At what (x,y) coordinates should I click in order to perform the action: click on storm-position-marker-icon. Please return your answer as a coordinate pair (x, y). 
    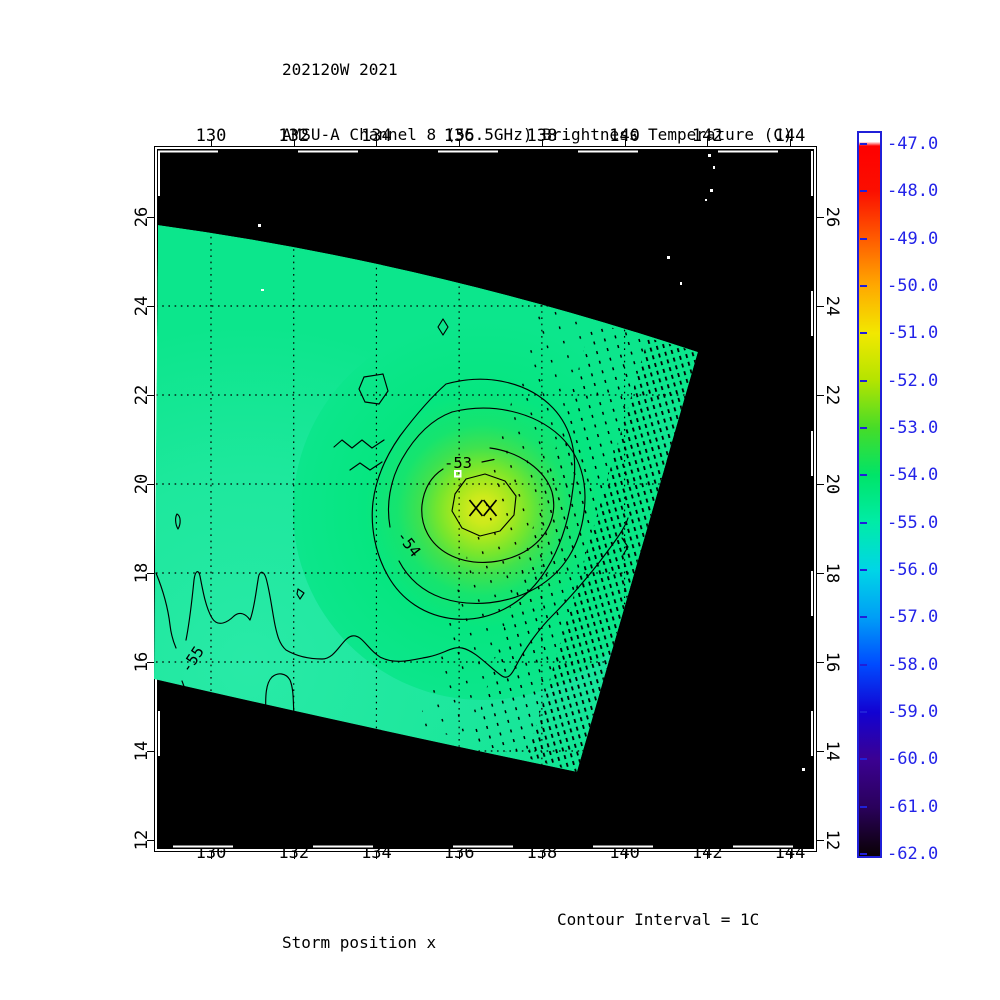
    Looking at the image, I should click on (483, 508).